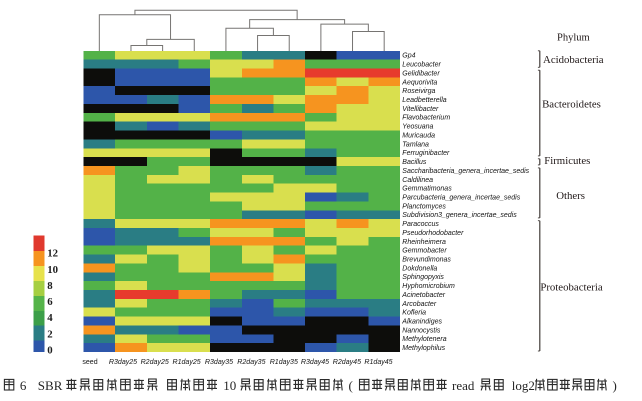 Image resolution: width=642 pixels, height=401 pixels. Describe the element at coordinates (461, 197) in the screenshot. I see `svg-text:Parcubacteria_genera_incertae_: Parcubacteria_genera_incertae_sedis` at that location.